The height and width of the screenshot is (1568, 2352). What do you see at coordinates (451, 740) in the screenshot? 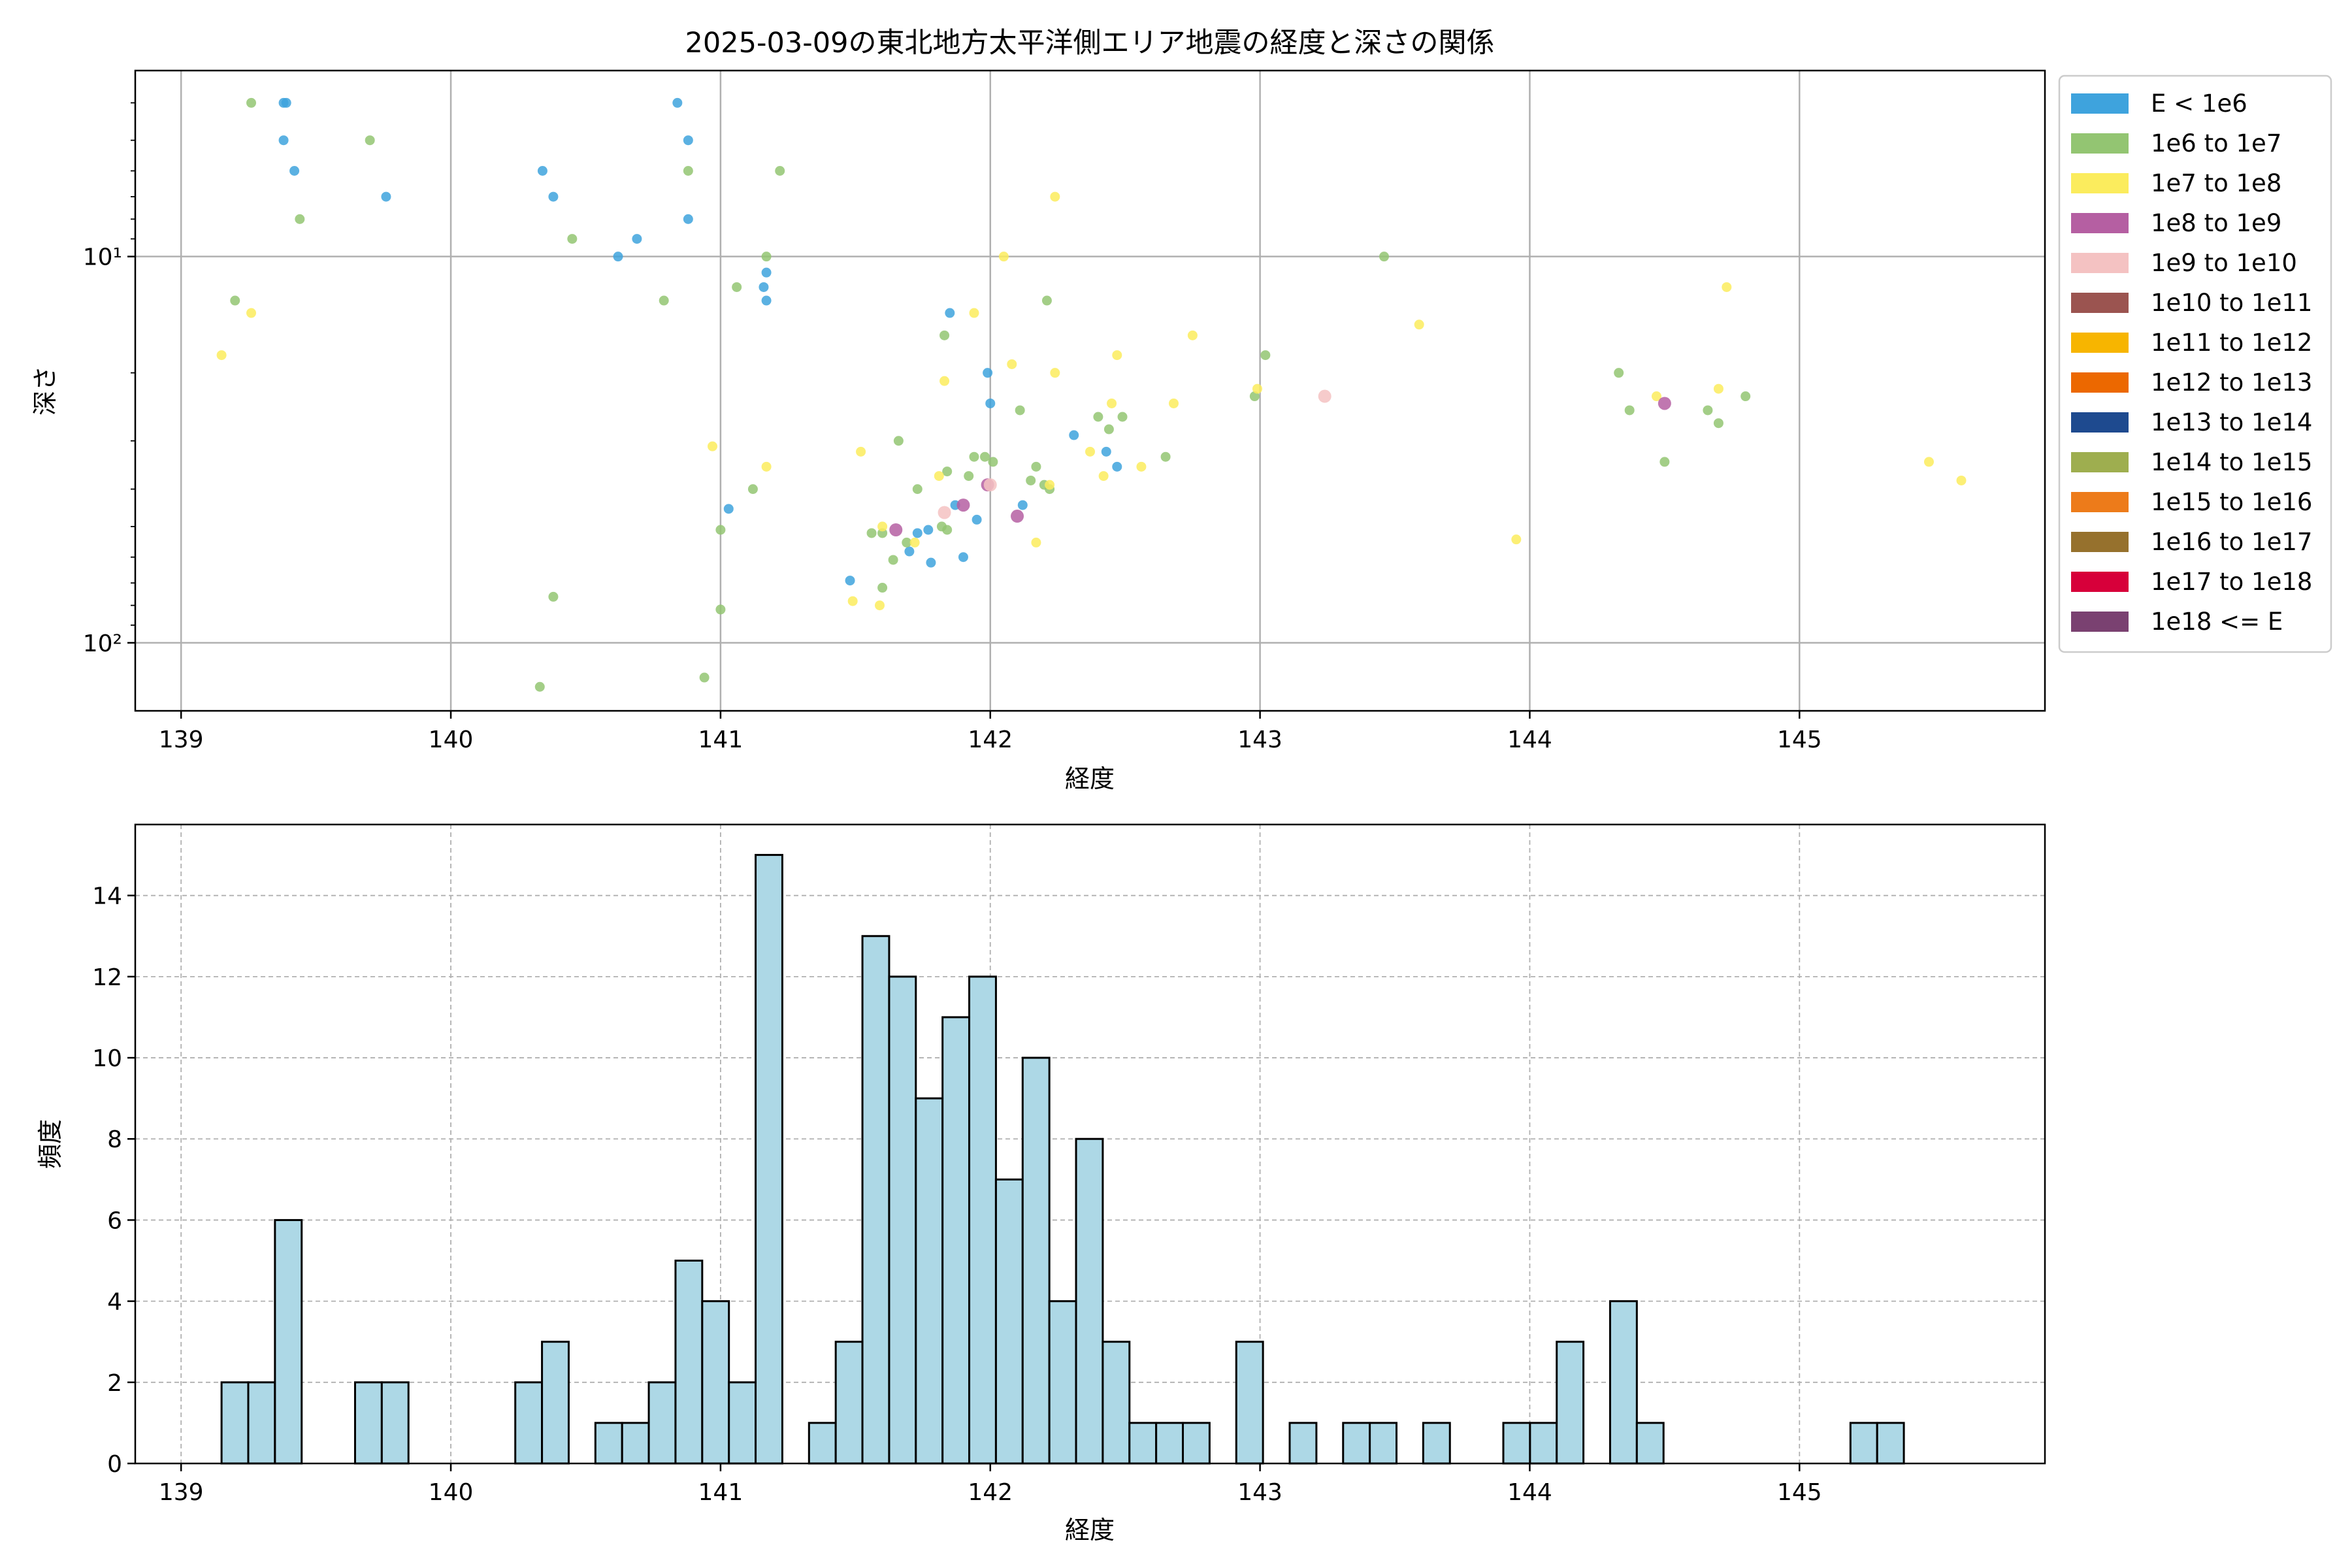
I see `x-tick-label: 140` at bounding box center [451, 740].